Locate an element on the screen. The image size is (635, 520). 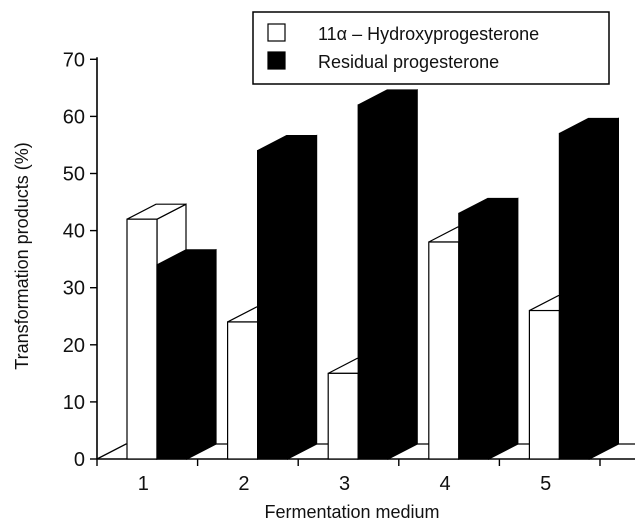
legend-swatch-residual-progesterone is located at coordinates (276, 60).